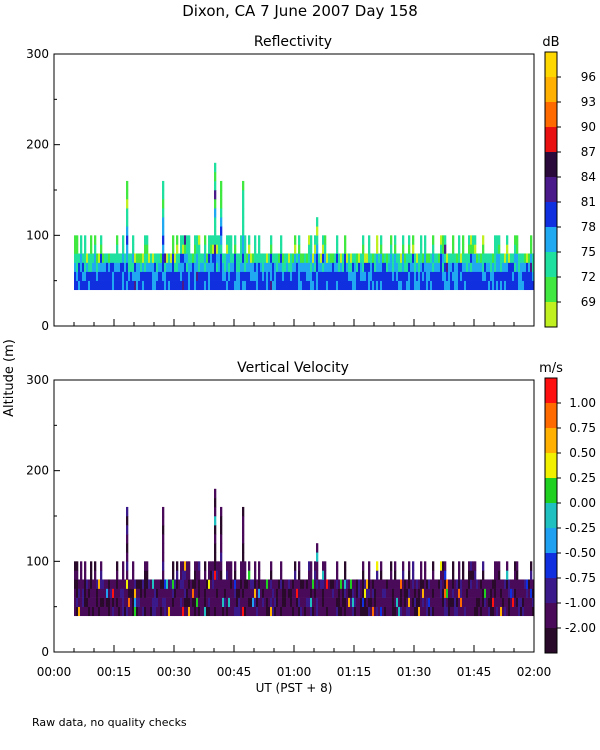 The height and width of the screenshot is (750, 600). Describe the element at coordinates (534, 672) in the screenshot. I see `x-tick-label: 02:00` at that location.